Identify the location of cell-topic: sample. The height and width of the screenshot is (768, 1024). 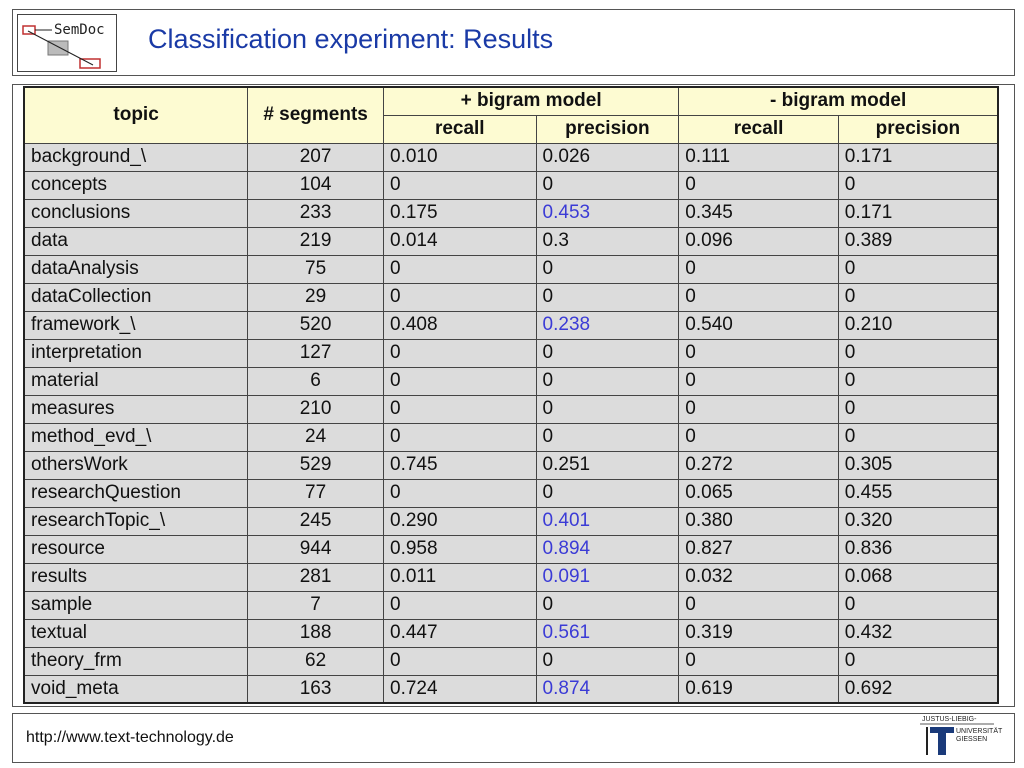
(136, 605).